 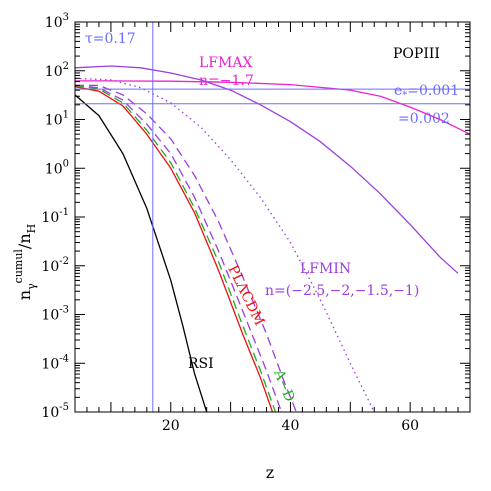 I want to click on x-tick-label: 40, so click(x=291, y=426).